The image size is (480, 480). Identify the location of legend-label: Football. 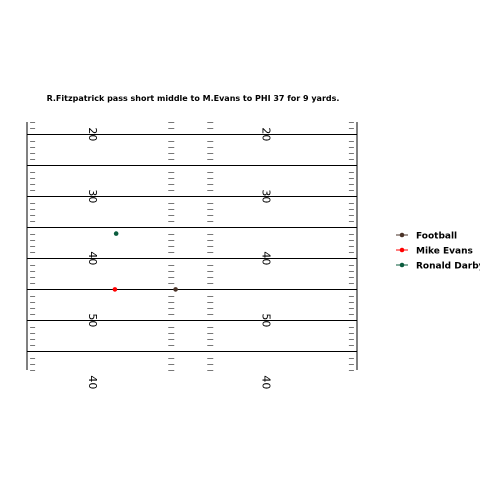
(436, 237).